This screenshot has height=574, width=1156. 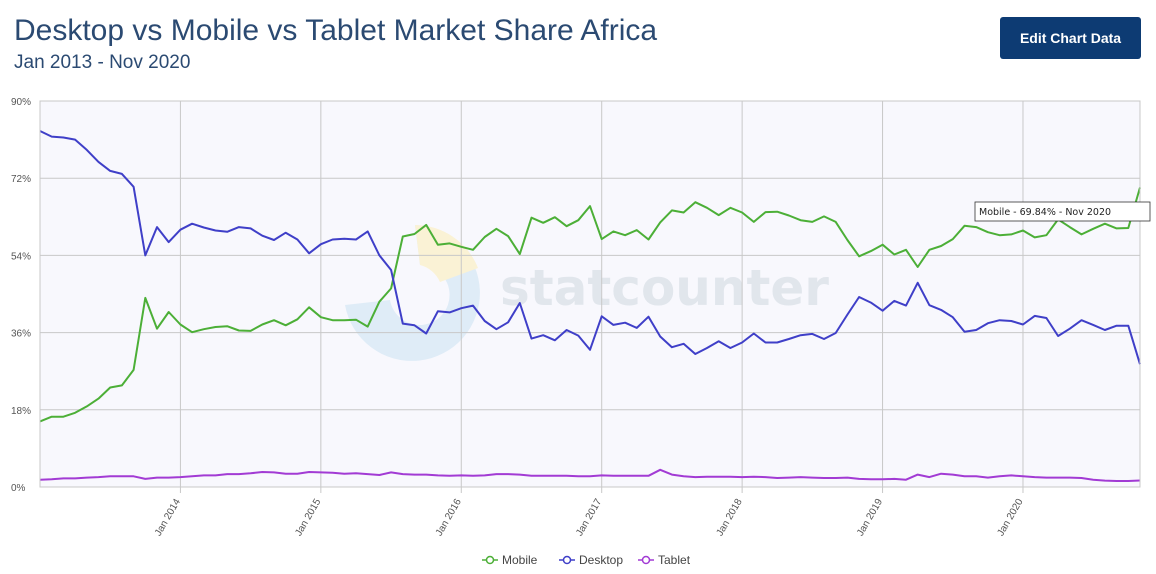 I want to click on tooltip-box, so click(x=1062, y=211).